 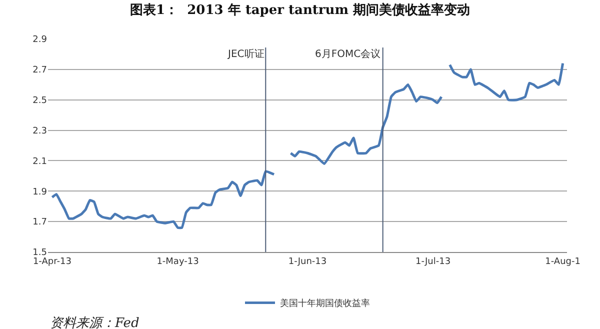 I want to click on y-tick-label: 1.7, so click(x=39, y=223).